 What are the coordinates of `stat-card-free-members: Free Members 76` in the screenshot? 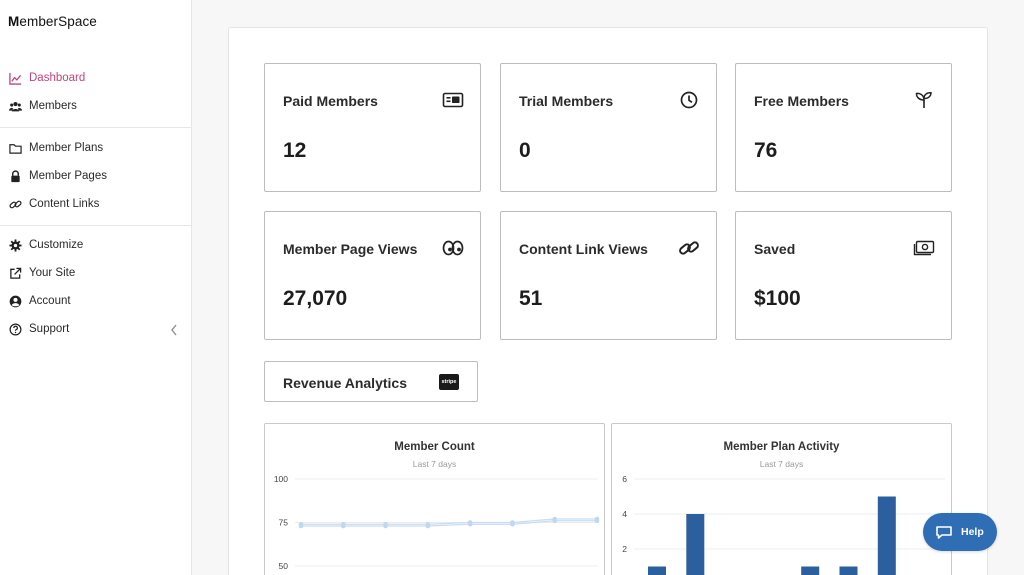 It's located at (843, 127).